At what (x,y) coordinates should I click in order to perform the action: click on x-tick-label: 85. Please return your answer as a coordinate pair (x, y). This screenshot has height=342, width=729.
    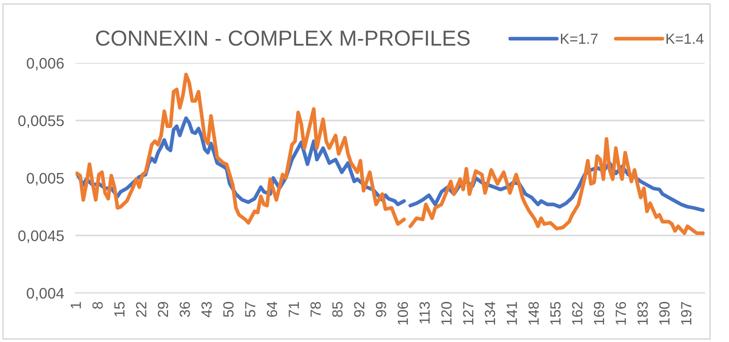
    Looking at the image, I should click on (337, 309).